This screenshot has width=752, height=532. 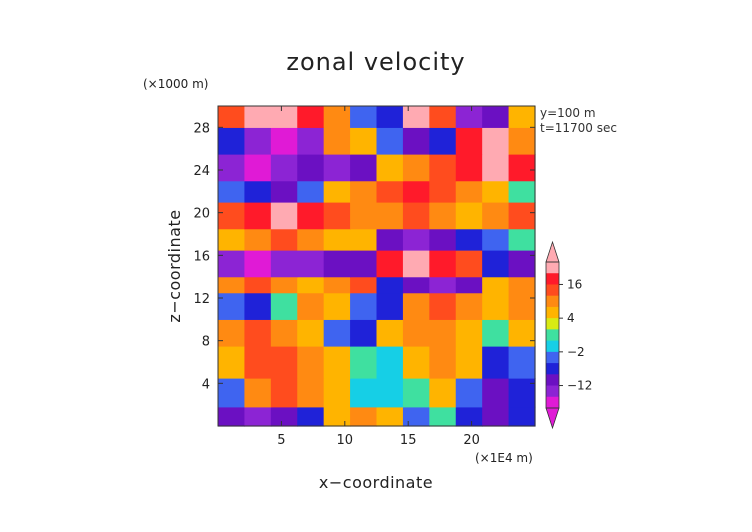 What do you see at coordinates (345, 440) in the screenshot?
I see `x-tick-label: 10` at bounding box center [345, 440].